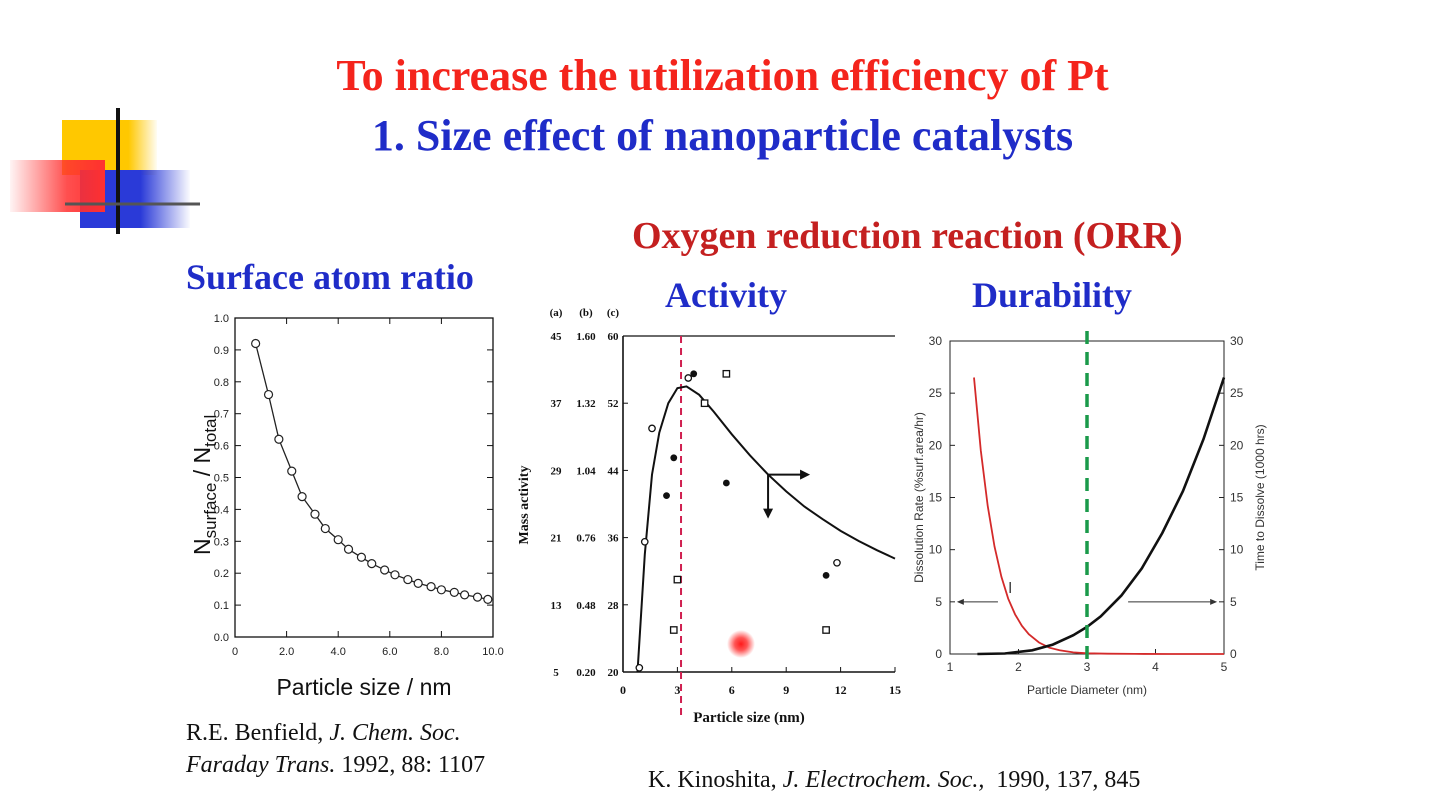  What do you see at coordinates (330, 277) in the screenshot?
I see `surface-atom-ratio-heading: Surface atom ratio` at bounding box center [330, 277].